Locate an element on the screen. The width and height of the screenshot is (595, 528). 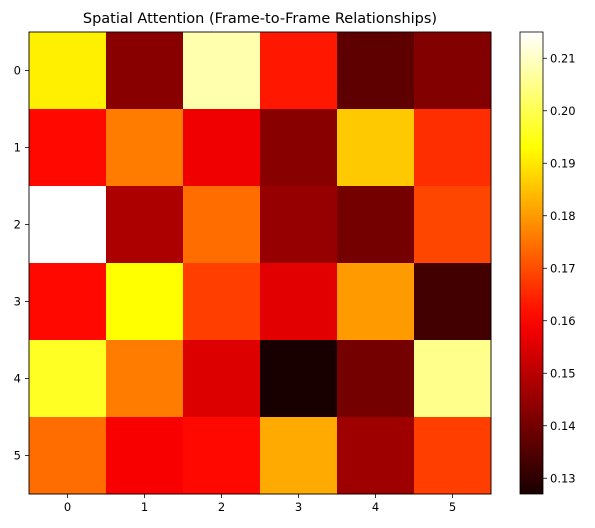
colorbar-tick-label: 0.18 is located at coordinates (563, 216).